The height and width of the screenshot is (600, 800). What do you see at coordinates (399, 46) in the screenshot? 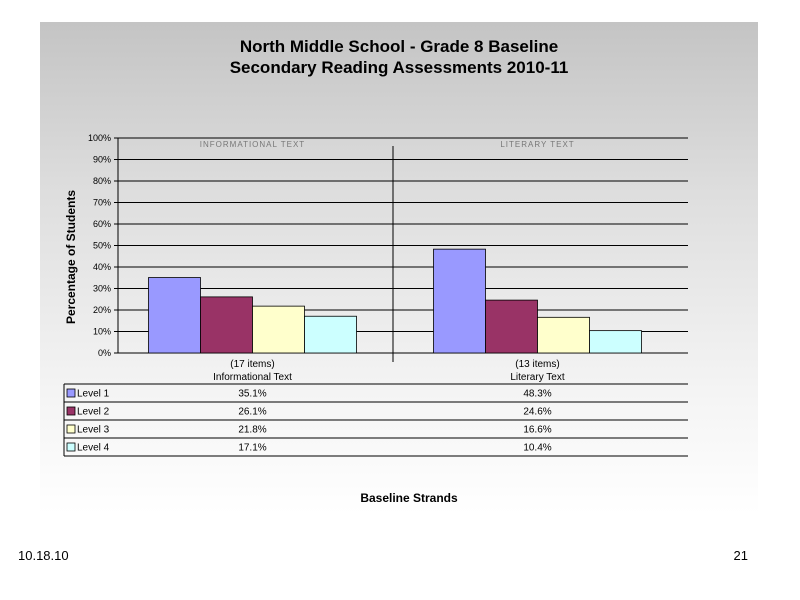
I see `chart-title: North Middle School - Grade 8 Baseline` at bounding box center [399, 46].